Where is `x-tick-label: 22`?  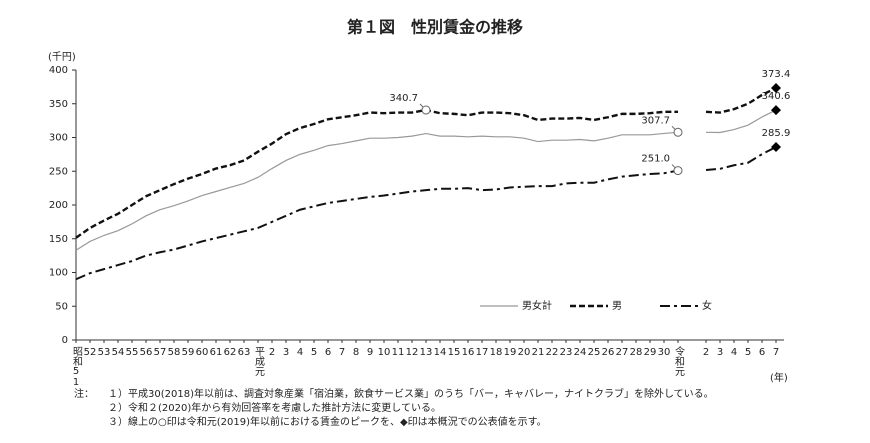
x-tick-label: 22 is located at coordinates (552, 352).